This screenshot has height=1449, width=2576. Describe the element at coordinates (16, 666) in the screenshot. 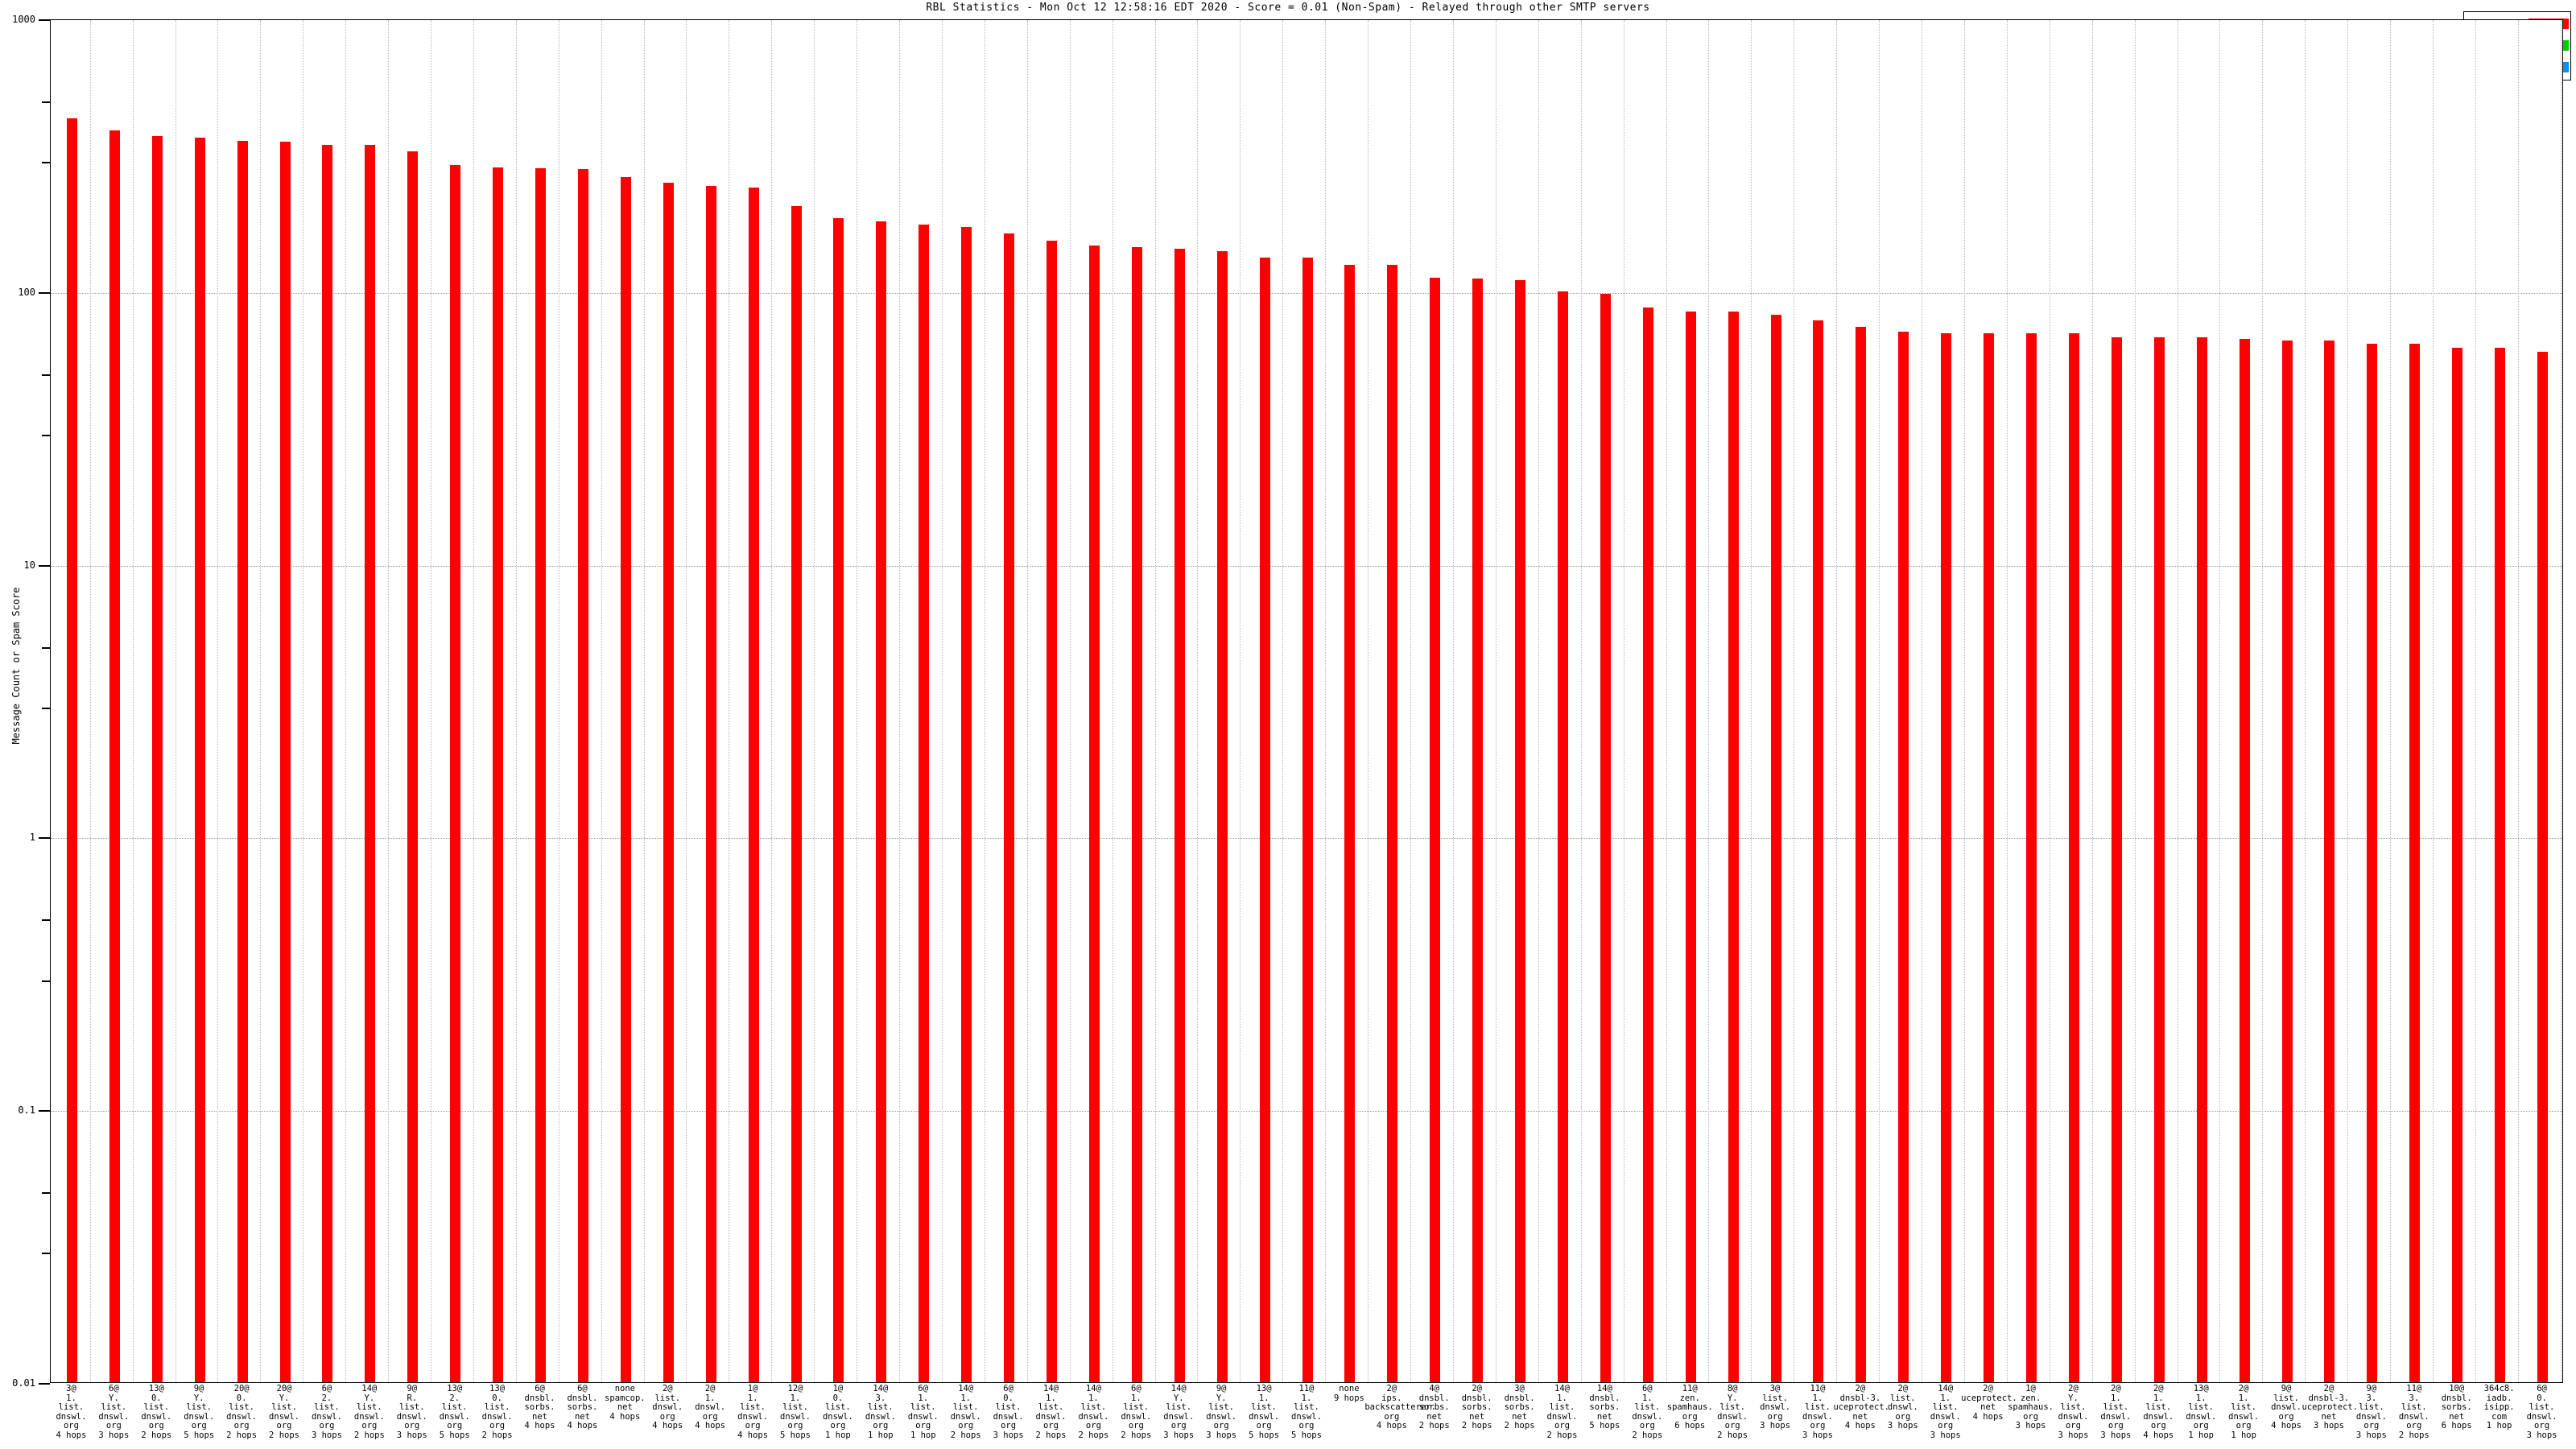

I see `y-axis-title: Message Count or Spam Score` at that location.